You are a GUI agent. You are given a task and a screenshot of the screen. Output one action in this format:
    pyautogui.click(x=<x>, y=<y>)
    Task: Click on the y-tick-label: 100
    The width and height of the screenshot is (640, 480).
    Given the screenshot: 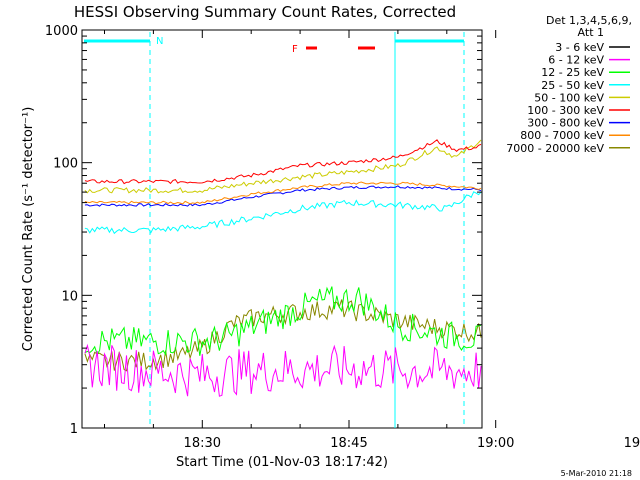 What is the action you would take?
    pyautogui.click(x=65, y=164)
    